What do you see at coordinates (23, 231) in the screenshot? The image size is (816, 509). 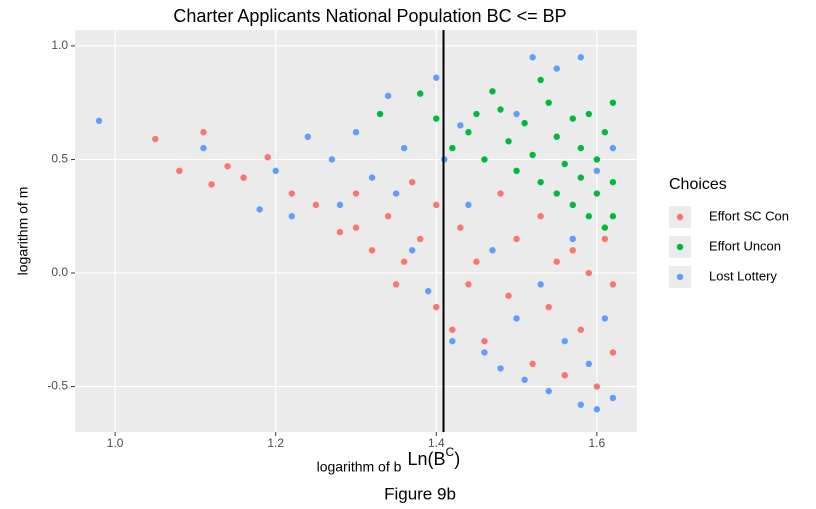 I see `y-axis-label: logarithm of m` at bounding box center [23, 231].